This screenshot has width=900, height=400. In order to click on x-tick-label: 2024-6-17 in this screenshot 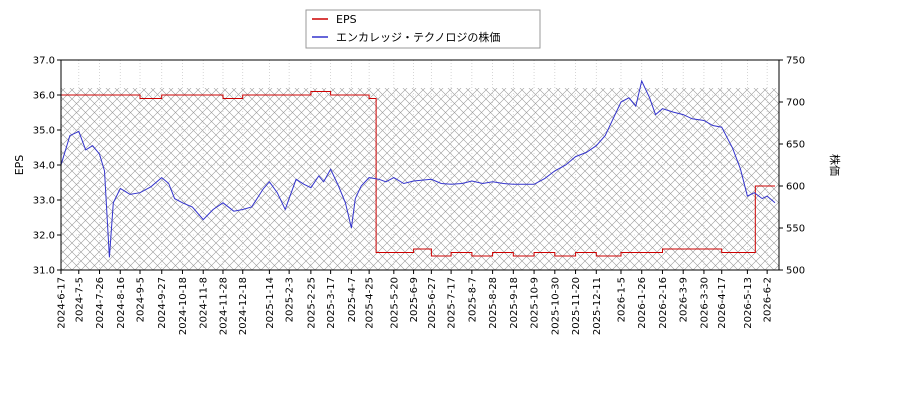, I will do `click(62, 303)`.